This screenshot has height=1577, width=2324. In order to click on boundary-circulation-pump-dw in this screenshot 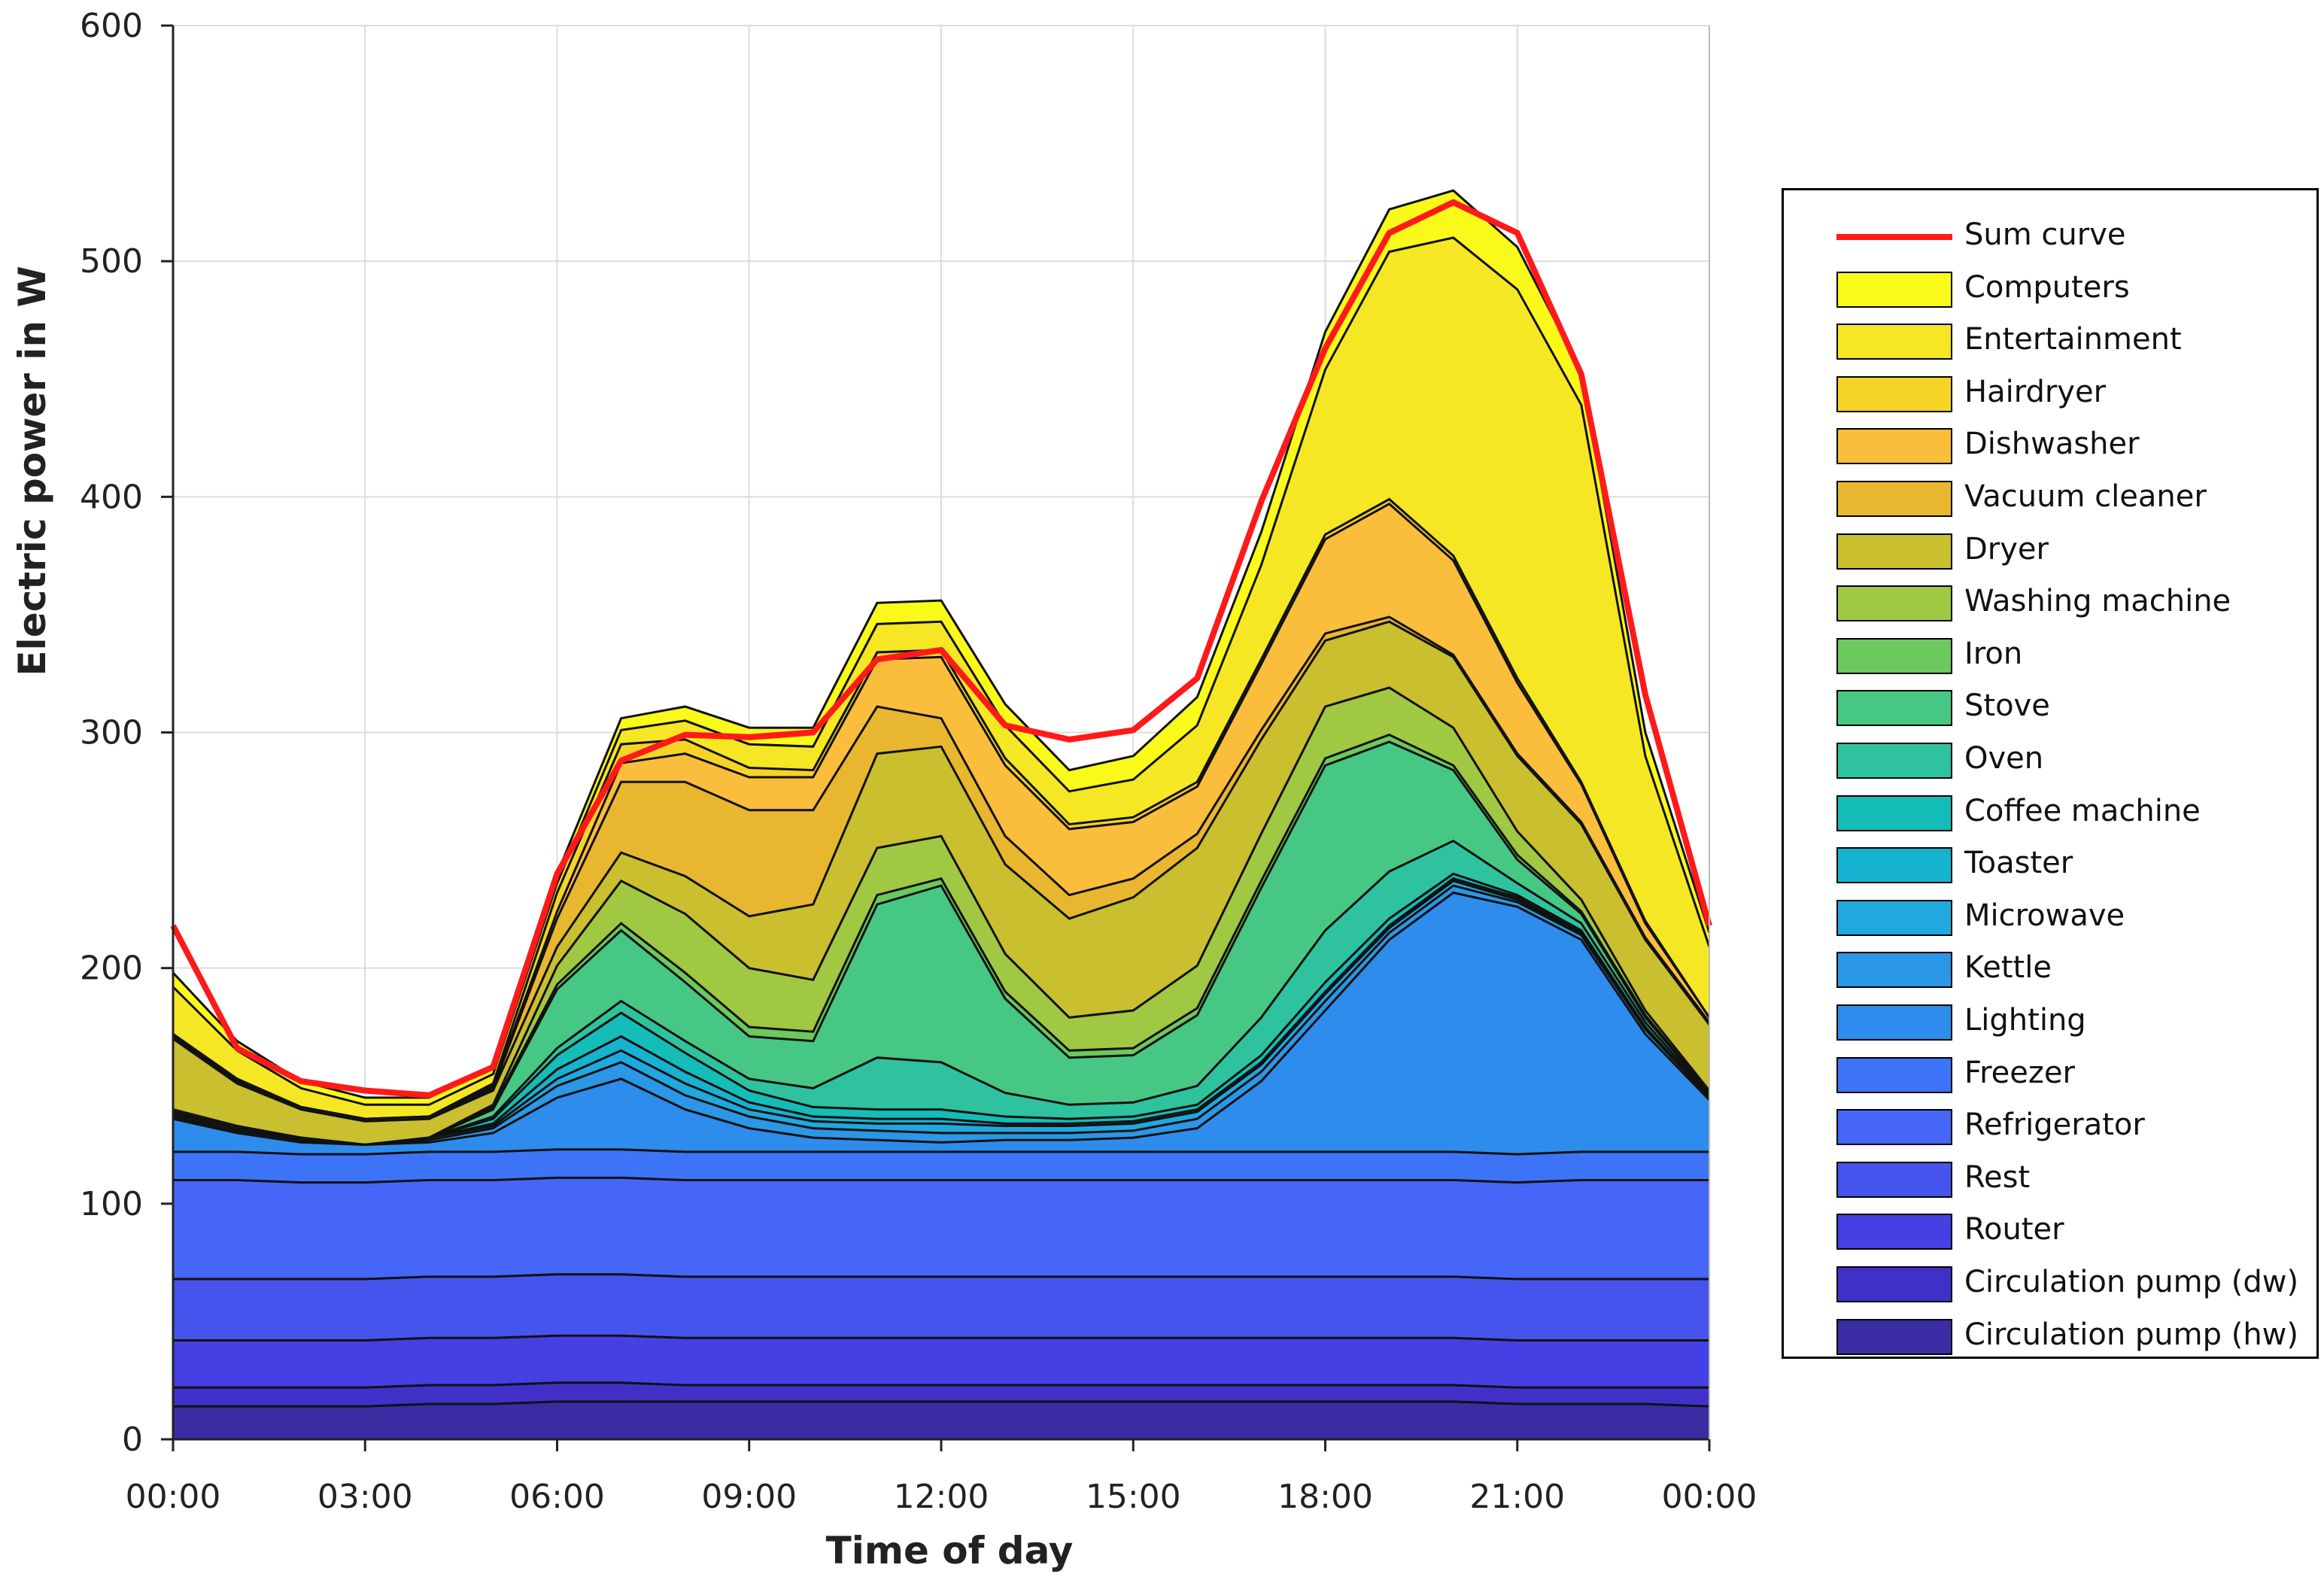, I will do `click(941, 1385)`.